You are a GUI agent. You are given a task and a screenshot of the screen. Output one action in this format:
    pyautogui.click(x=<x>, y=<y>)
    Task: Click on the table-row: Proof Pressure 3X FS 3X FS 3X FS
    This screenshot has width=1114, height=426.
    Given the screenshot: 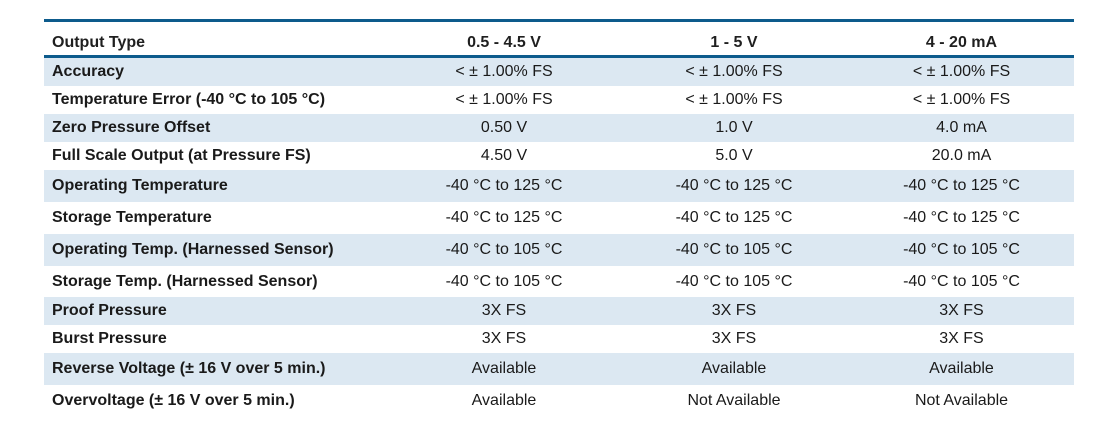 What is the action you would take?
    pyautogui.click(x=559, y=311)
    